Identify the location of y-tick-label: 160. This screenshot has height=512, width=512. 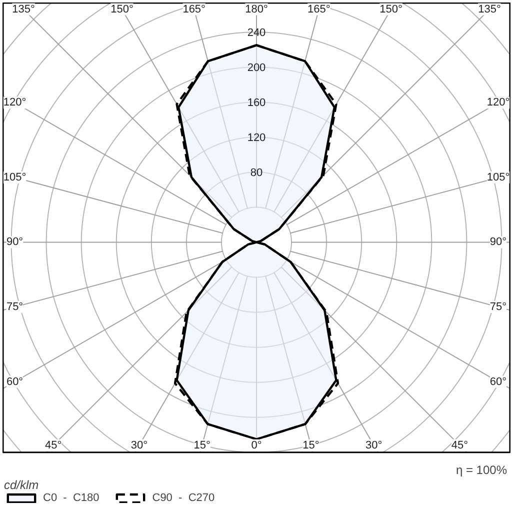
(256, 103).